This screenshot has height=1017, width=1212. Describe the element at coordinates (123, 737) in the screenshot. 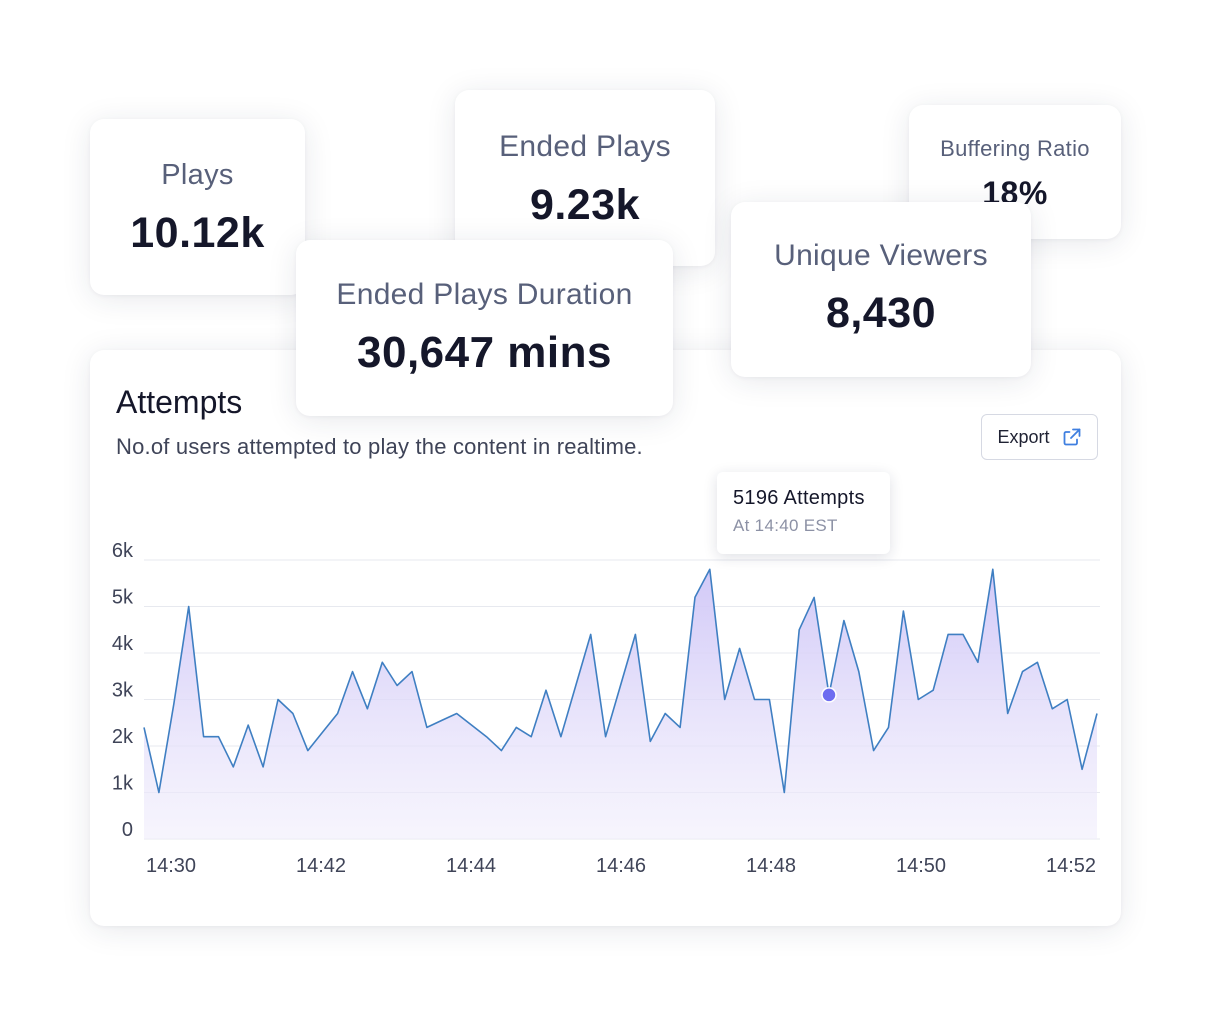

I see `y-tick-label: 2k` at that location.